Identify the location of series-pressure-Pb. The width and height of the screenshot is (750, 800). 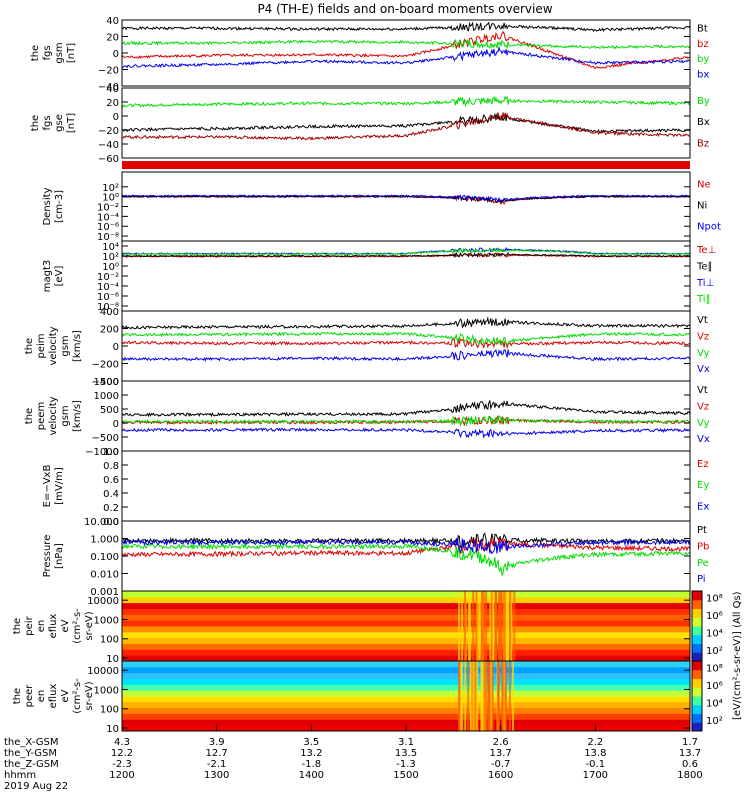
(406, 547).